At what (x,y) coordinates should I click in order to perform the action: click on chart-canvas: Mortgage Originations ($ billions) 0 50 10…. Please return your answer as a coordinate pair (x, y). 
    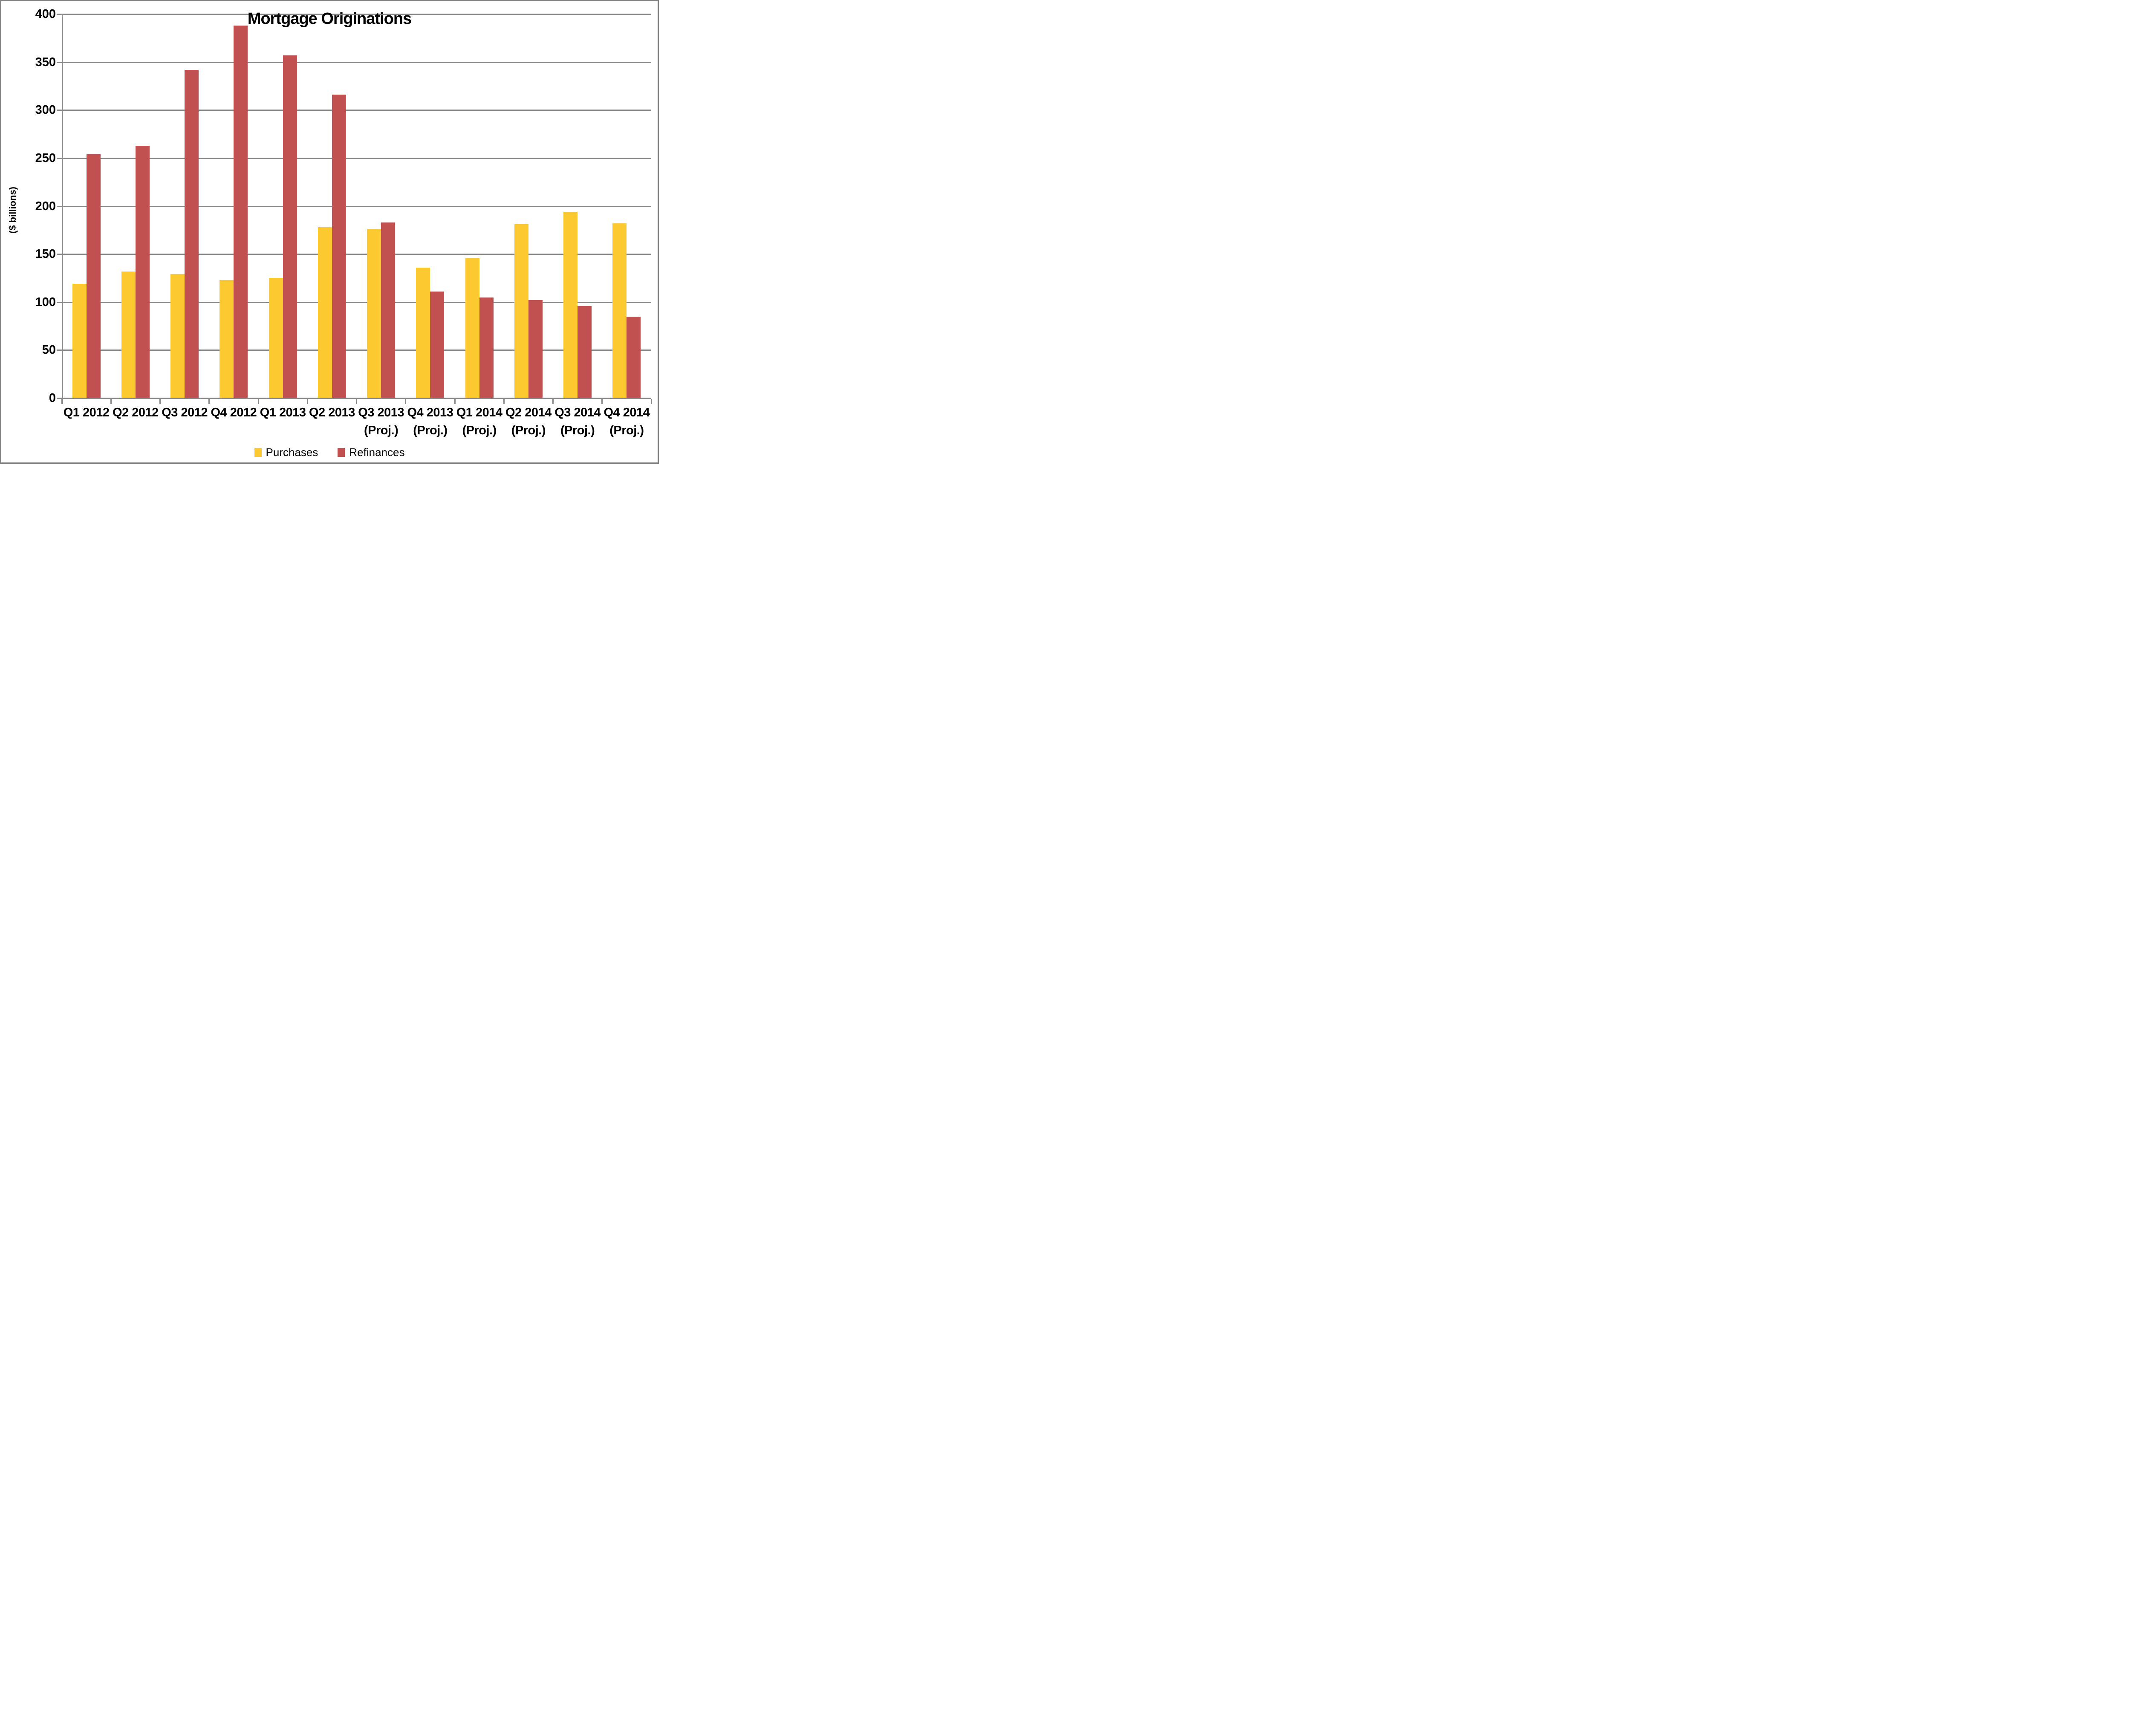
    Looking at the image, I should click on (329, 232).